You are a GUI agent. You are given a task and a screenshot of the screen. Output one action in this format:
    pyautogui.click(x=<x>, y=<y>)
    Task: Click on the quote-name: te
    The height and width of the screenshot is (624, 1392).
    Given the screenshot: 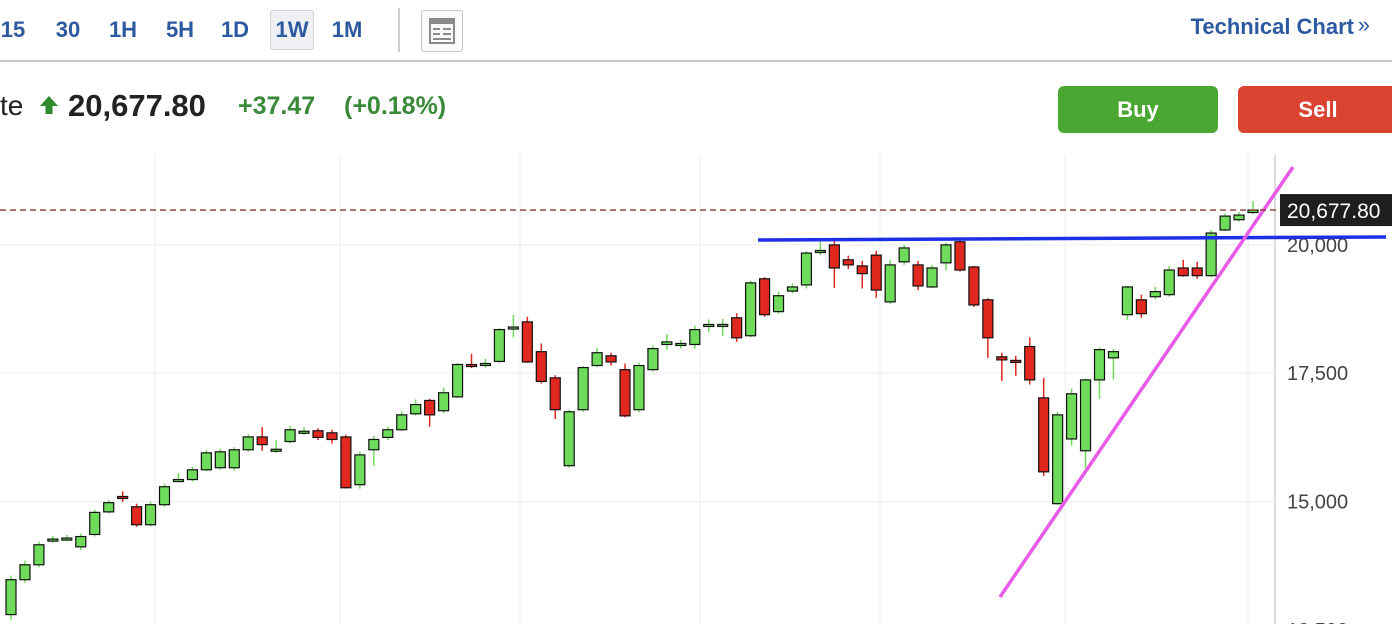 What is the action you would take?
    pyautogui.click(x=12, y=105)
    